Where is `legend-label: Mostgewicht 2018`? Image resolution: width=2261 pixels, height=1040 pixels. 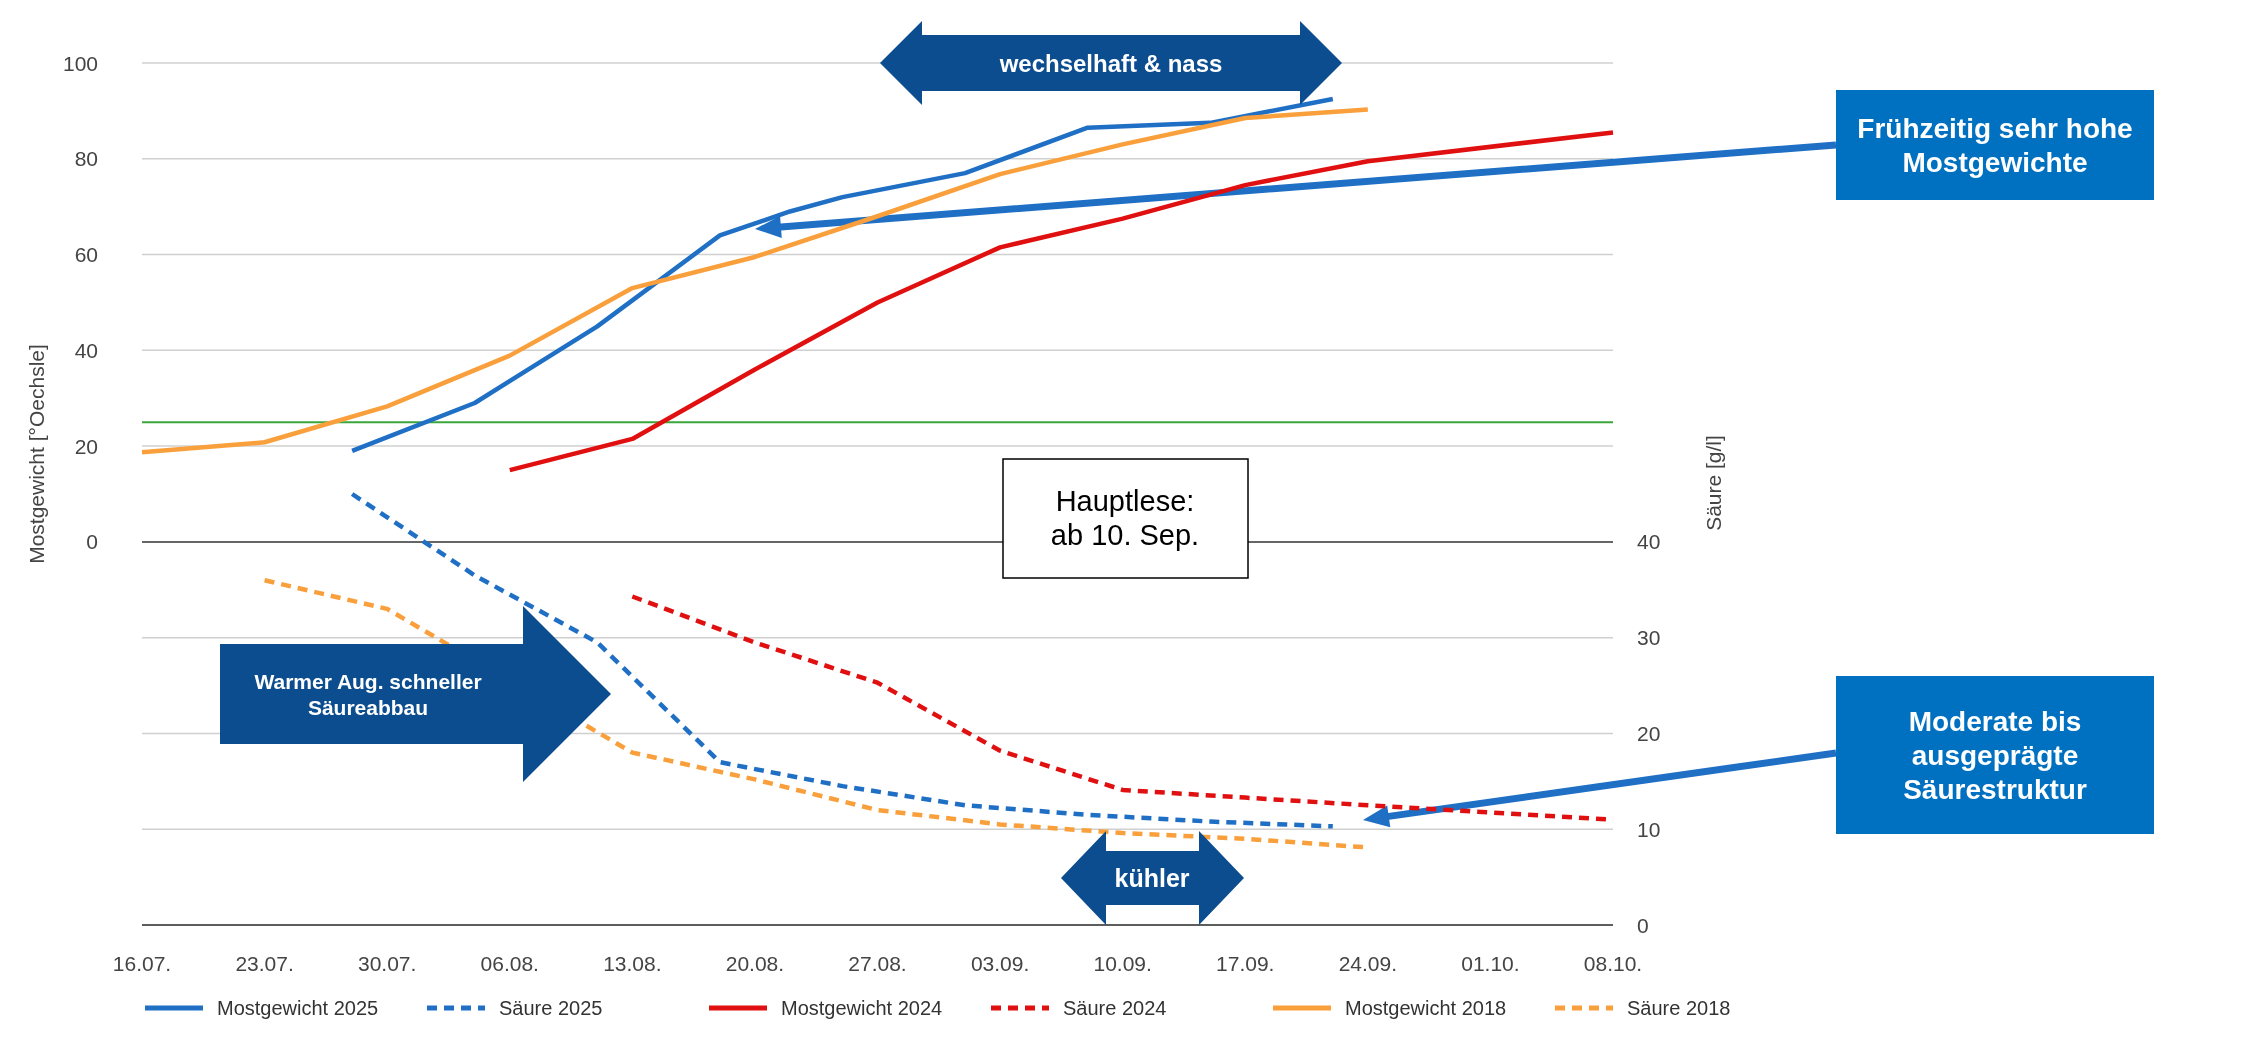
legend-label: Mostgewicht 2018 is located at coordinates (1426, 1008).